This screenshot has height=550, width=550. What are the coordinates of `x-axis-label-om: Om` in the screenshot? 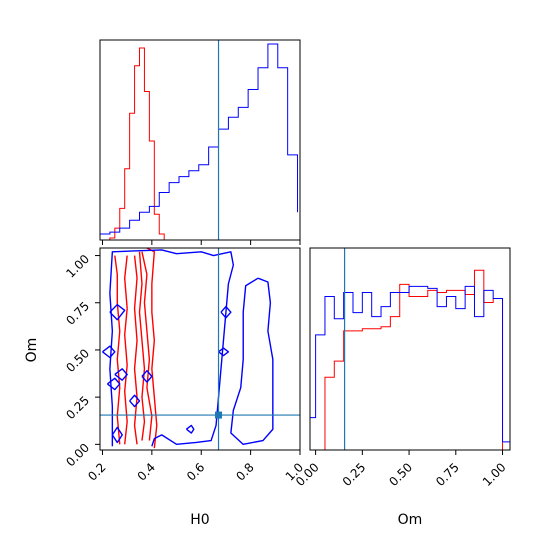 It's located at (410, 520).